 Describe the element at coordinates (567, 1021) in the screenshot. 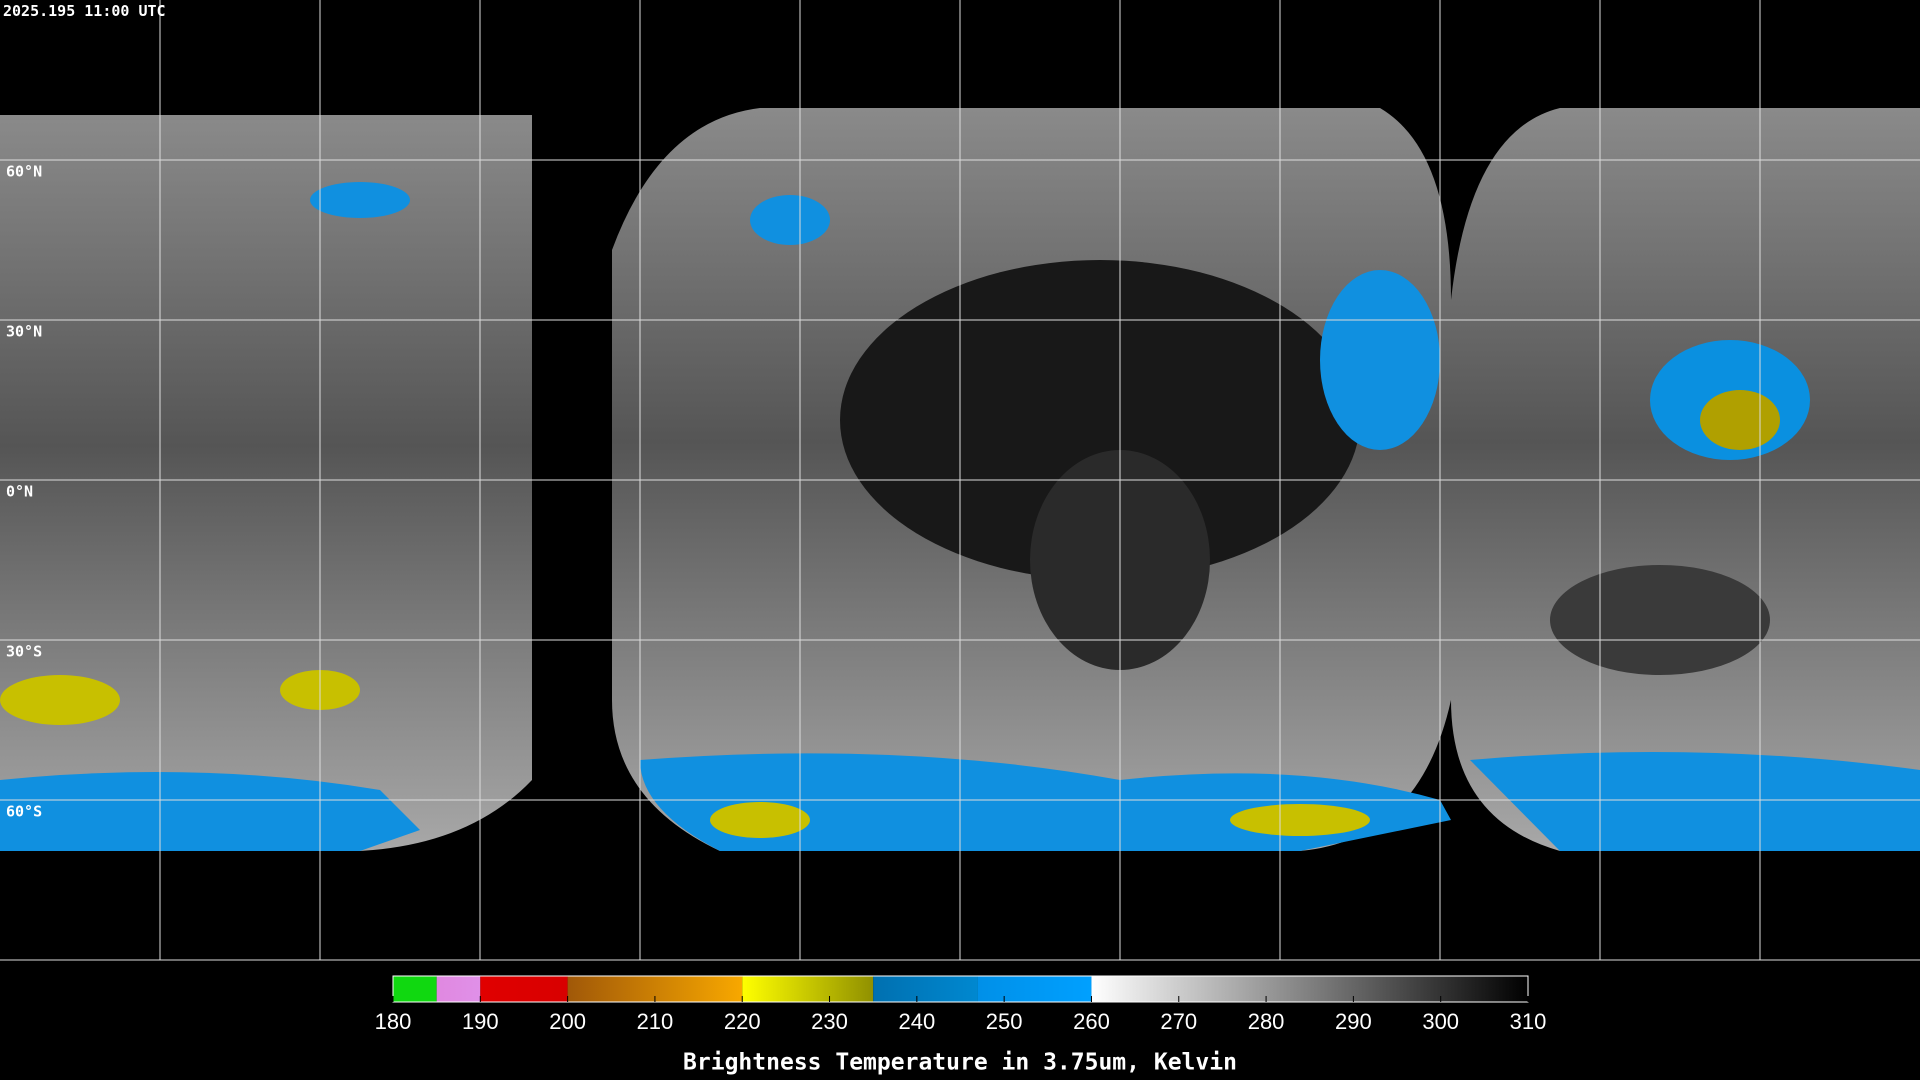

I see `colorbar-tick-label: 200` at that location.